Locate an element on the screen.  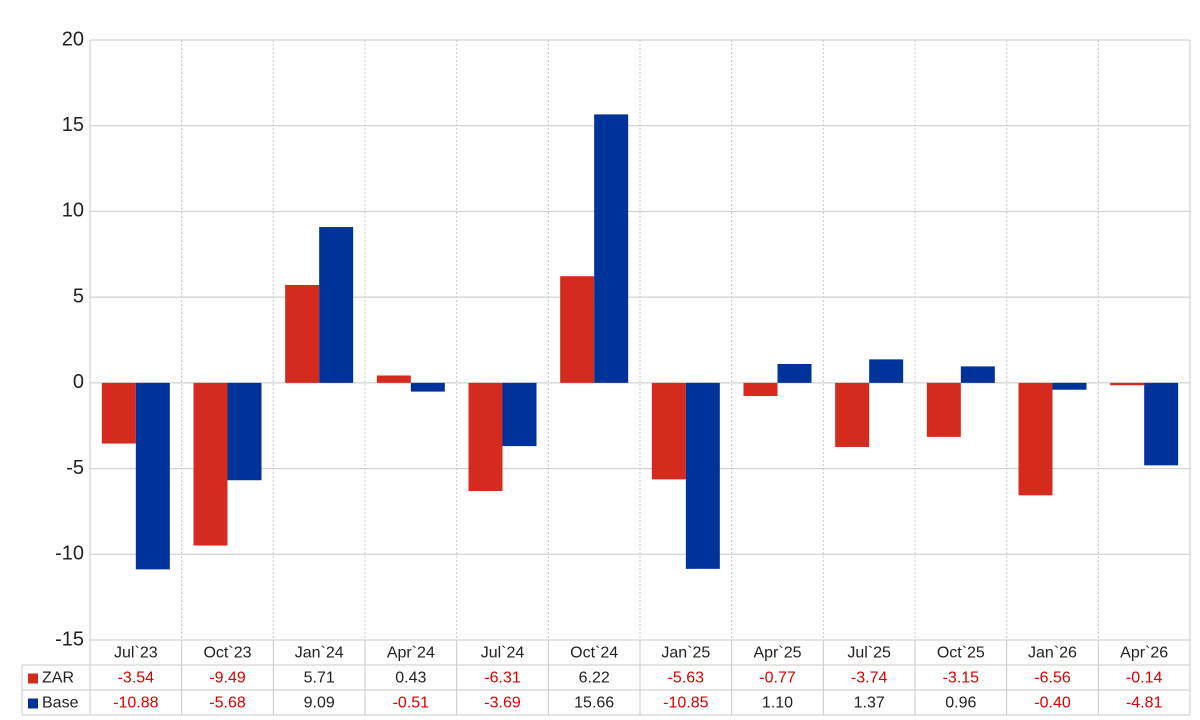
x-tick-label: Jan`25 is located at coordinates (685, 653).